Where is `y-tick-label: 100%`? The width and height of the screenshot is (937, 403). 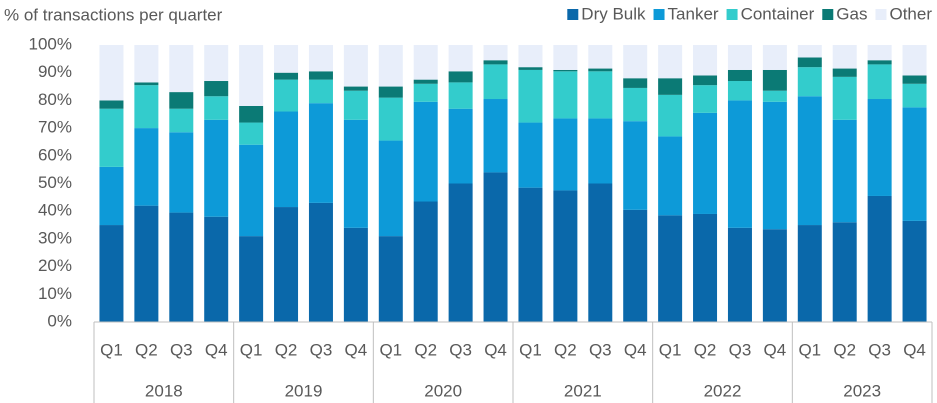
y-tick-label: 100% is located at coordinates (50, 43).